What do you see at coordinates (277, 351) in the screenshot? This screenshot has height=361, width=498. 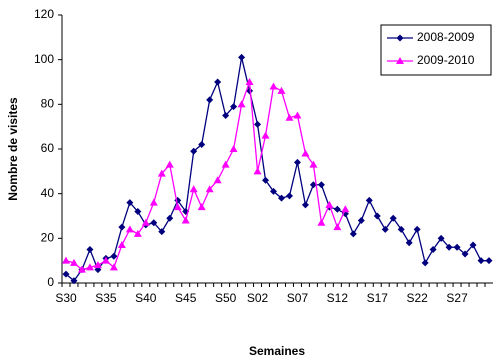 I see `x-axis-title: Semaines` at bounding box center [277, 351].